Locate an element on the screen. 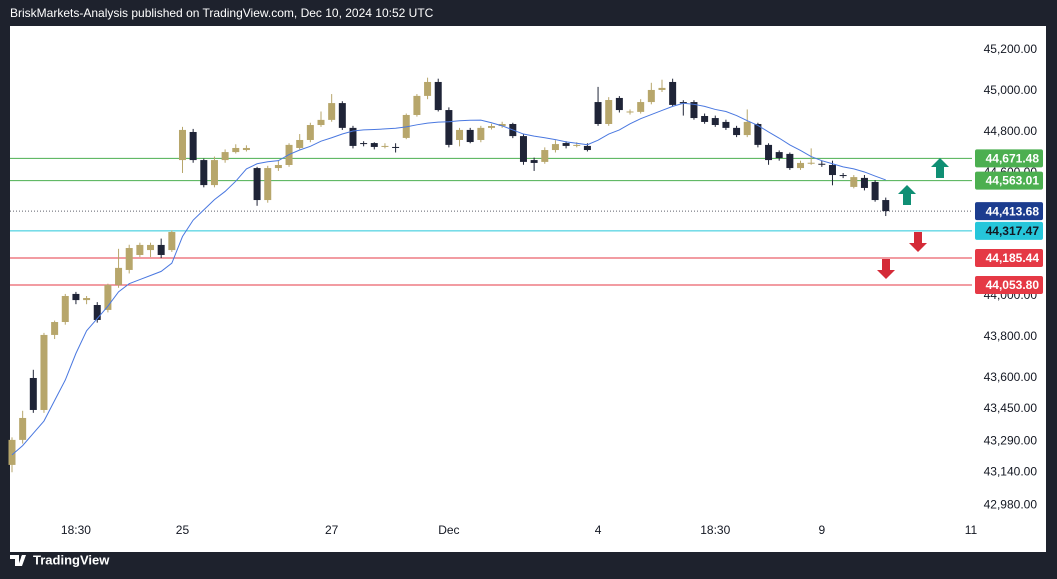  level-label: 44,671.48 is located at coordinates (1013, 159).